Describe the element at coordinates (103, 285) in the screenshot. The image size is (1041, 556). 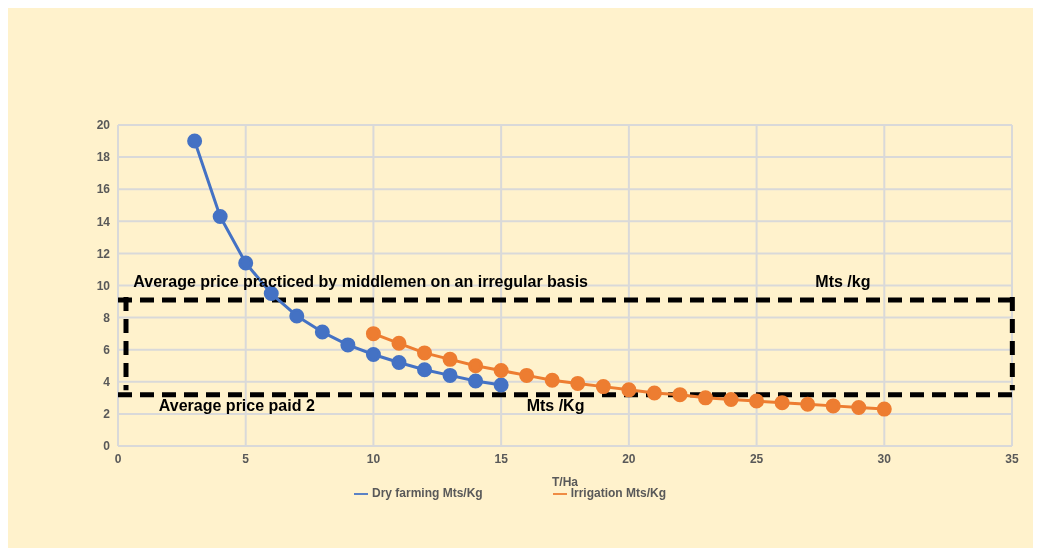
I see `y-tick-label: 10` at that location.